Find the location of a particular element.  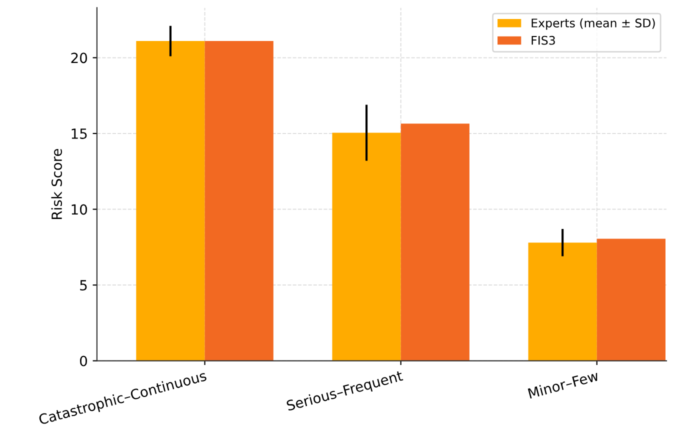

legend-label: Experts (mean ± SD) is located at coordinates (593, 24).